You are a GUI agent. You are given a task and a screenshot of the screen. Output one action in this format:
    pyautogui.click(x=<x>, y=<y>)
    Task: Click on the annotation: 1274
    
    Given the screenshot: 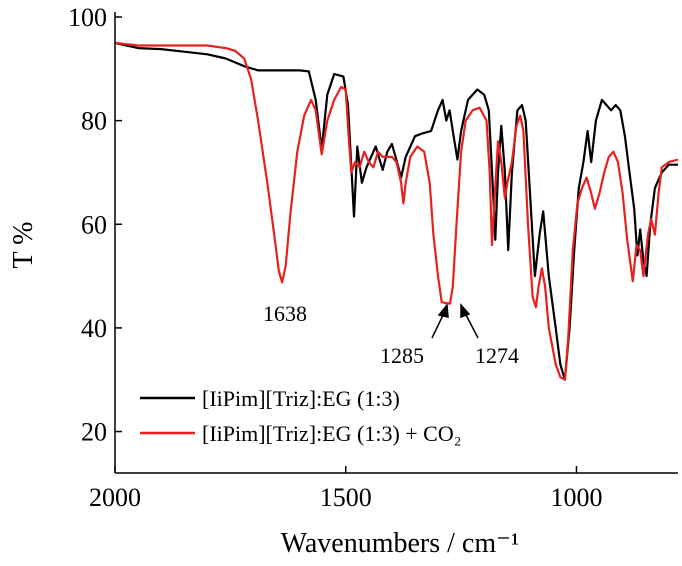 What is the action you would take?
    pyautogui.click(x=497, y=355)
    